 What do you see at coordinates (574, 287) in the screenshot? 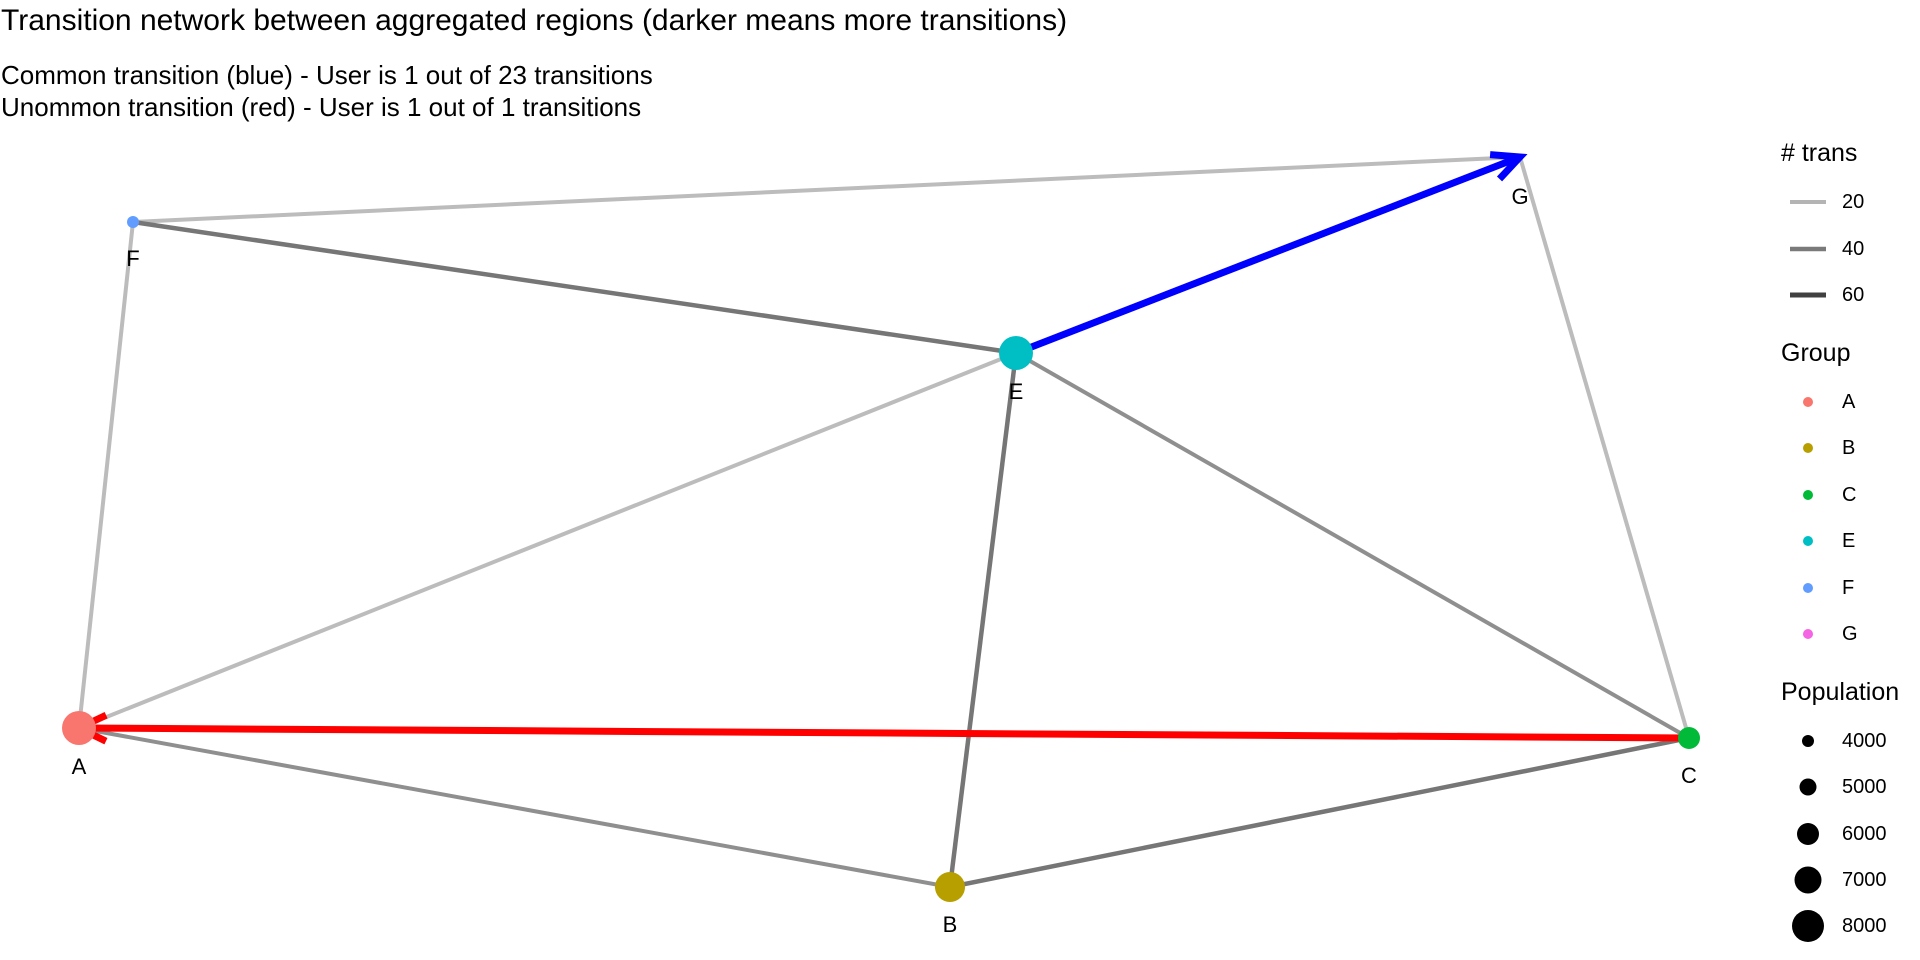
I see `edge-F-E` at bounding box center [574, 287].